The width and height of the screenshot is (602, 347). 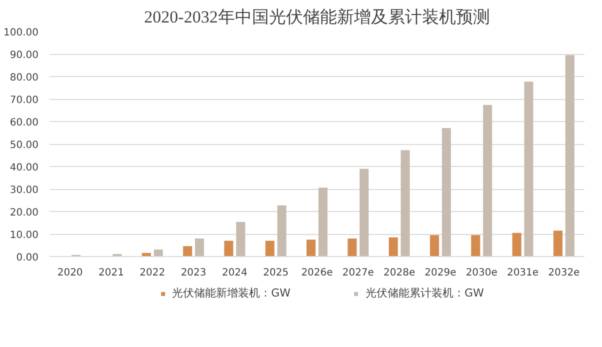 I want to click on y-tick-label: 0.00, so click(x=27, y=258).